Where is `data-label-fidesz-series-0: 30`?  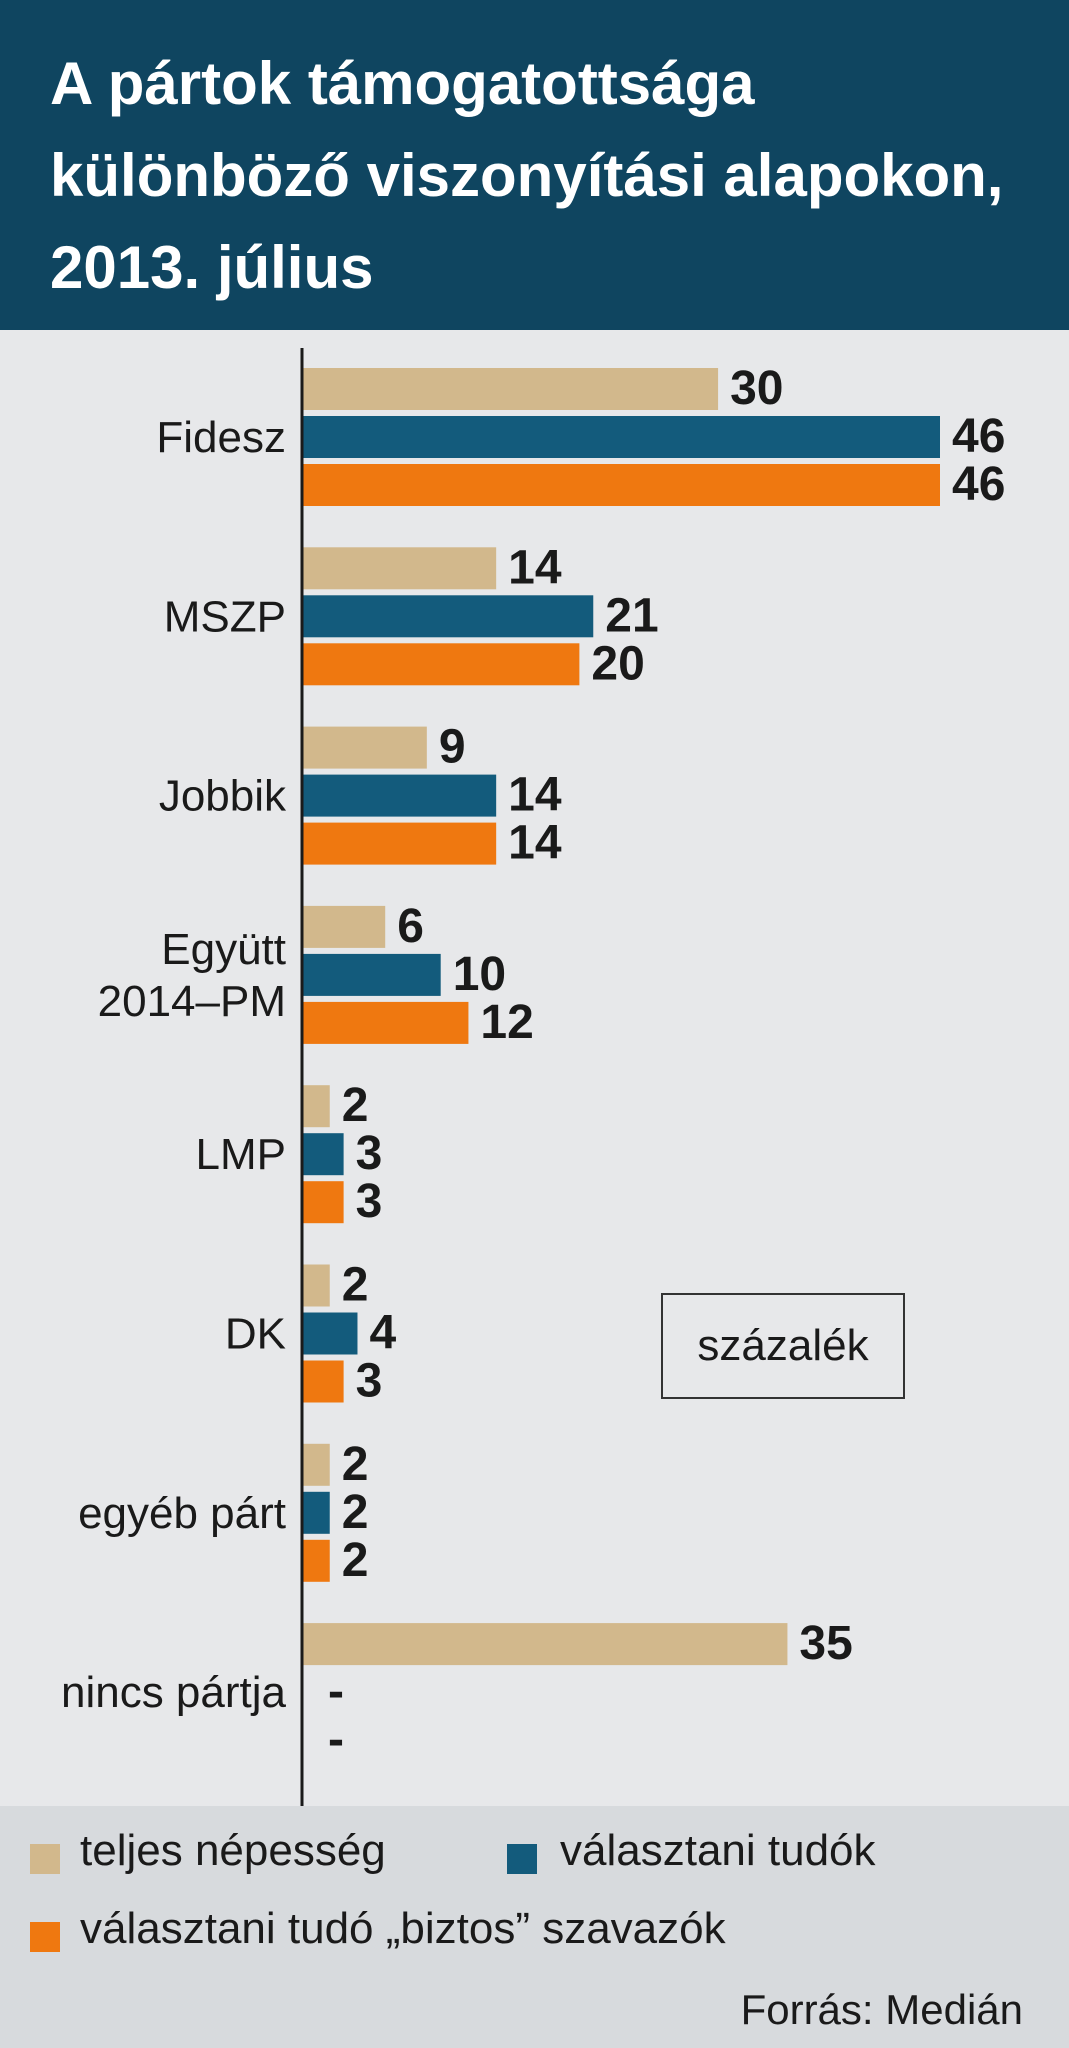 data-label-fidesz-series-0: 30 is located at coordinates (756, 388).